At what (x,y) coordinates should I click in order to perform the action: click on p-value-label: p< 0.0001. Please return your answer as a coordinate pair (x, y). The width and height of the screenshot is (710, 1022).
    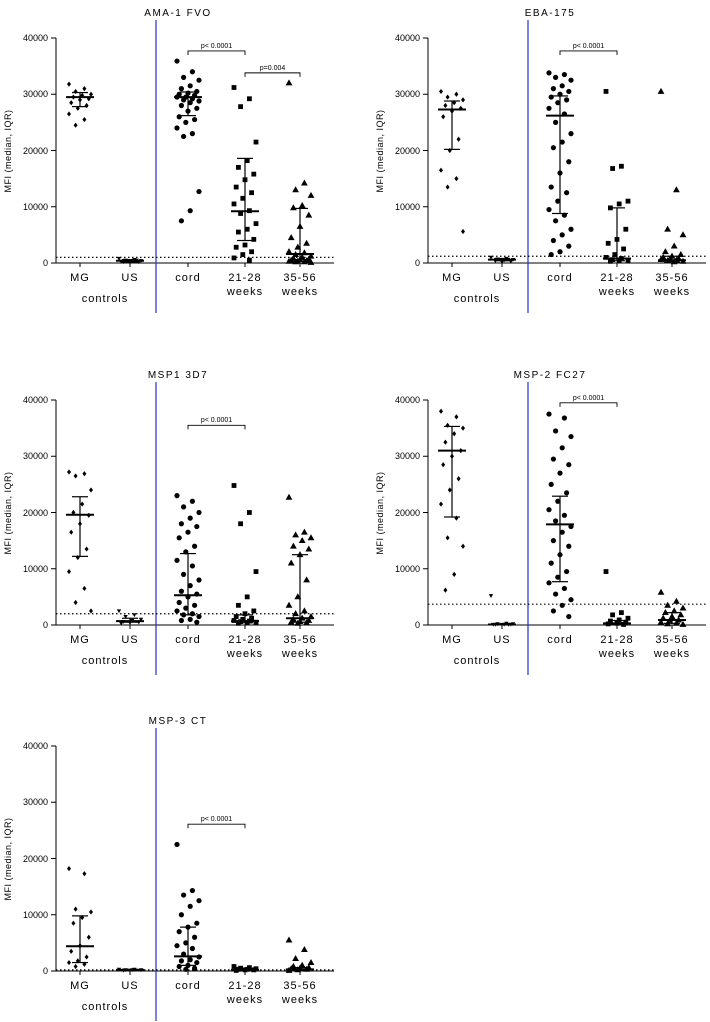
    Looking at the image, I should click on (588, 46).